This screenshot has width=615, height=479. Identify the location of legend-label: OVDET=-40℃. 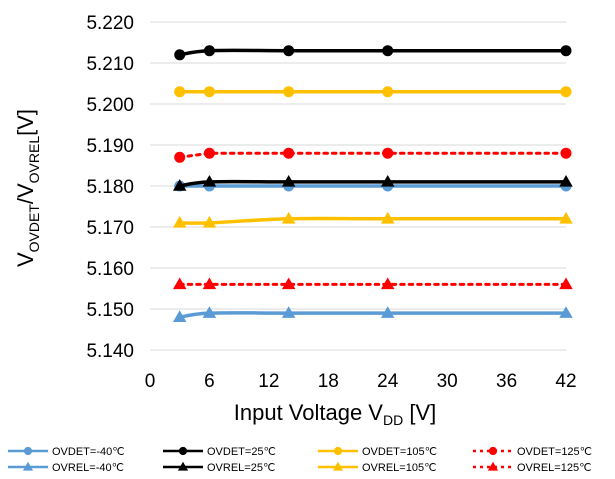
(88, 452).